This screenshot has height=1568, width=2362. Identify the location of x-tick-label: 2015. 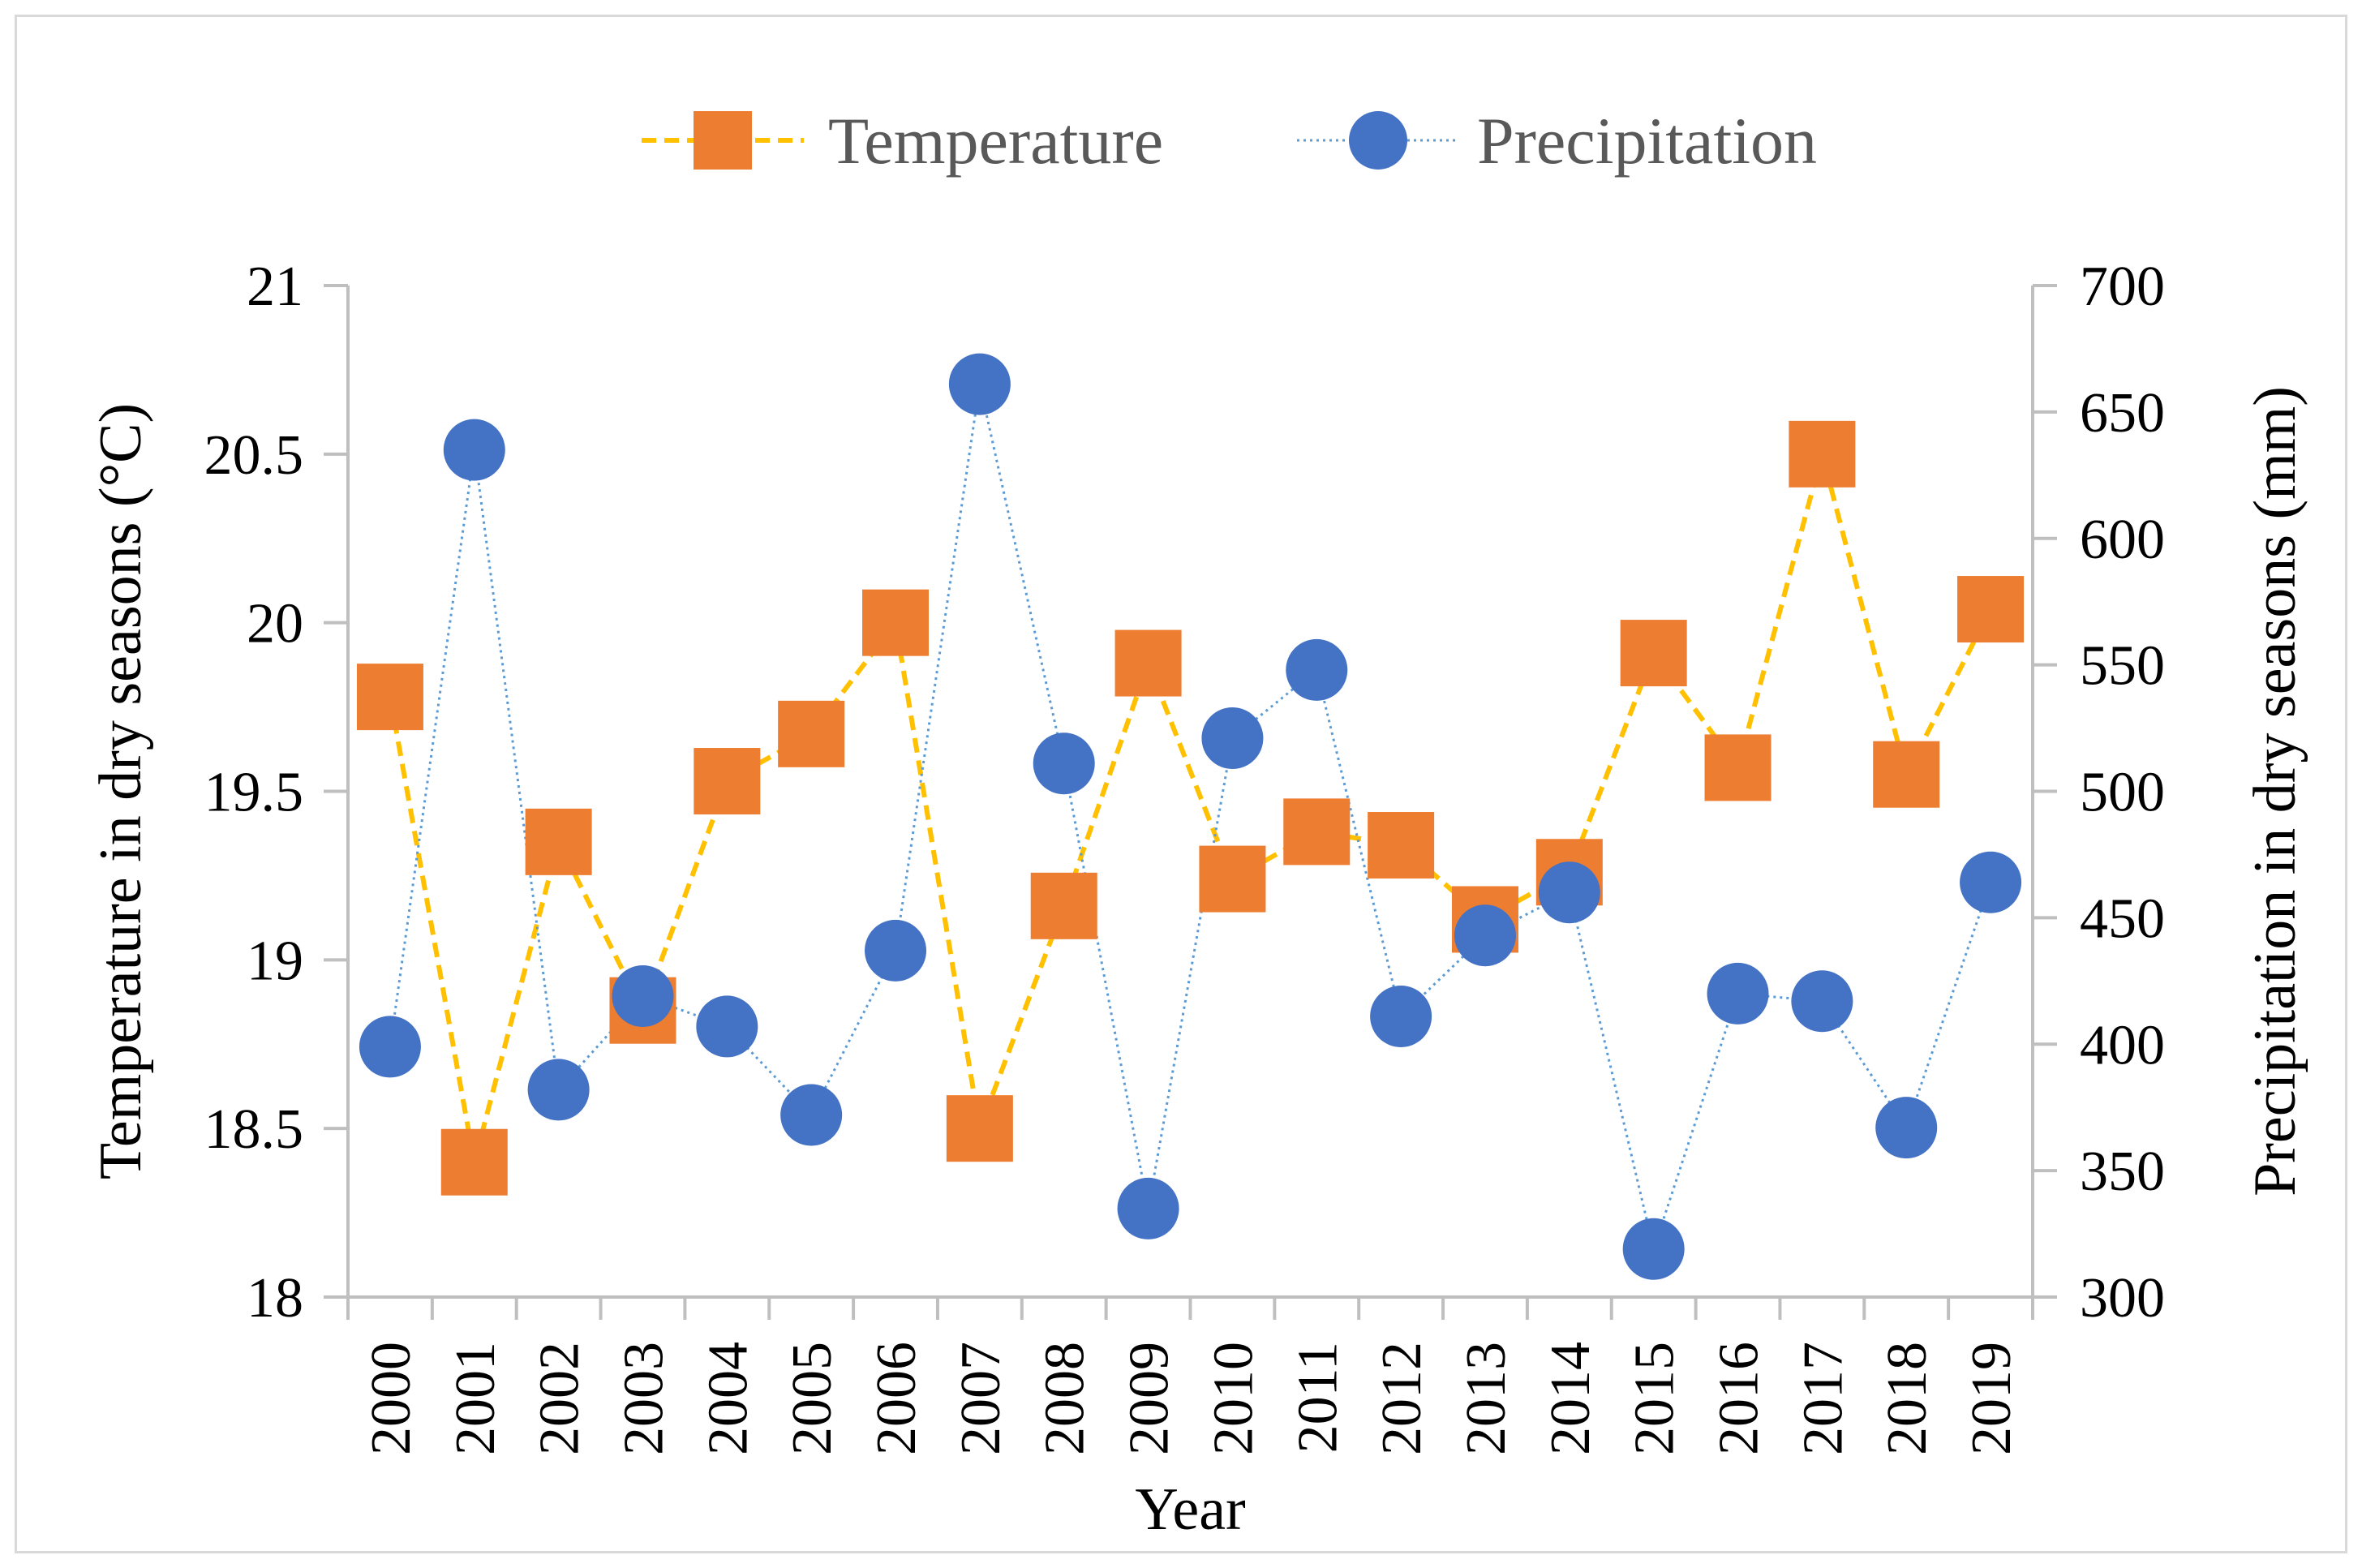
(1655, 1398).